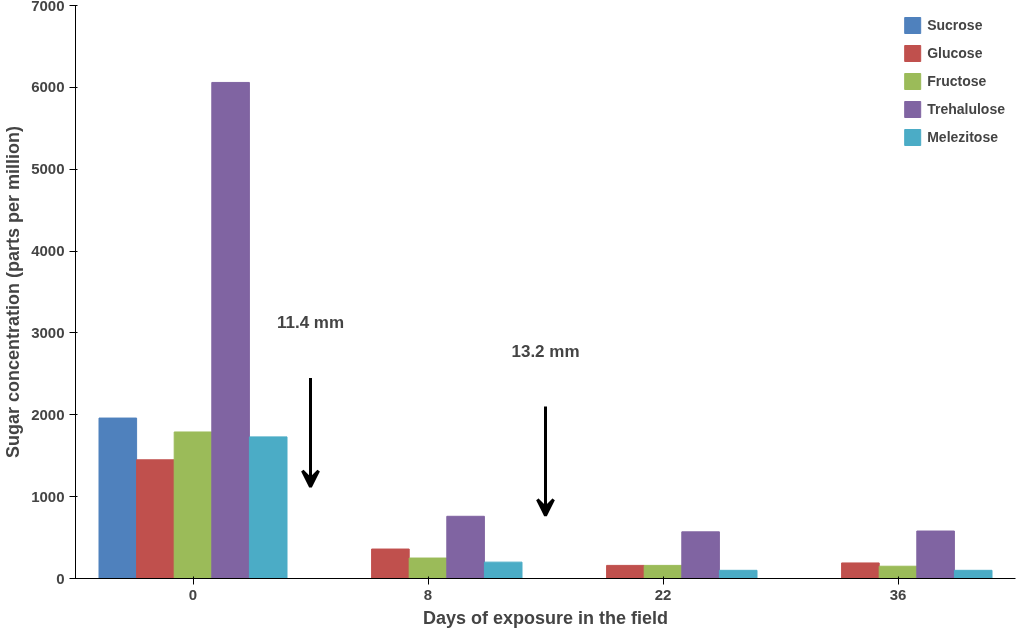  What do you see at coordinates (193, 594) in the screenshot?
I see `x-tick-label: 0` at bounding box center [193, 594].